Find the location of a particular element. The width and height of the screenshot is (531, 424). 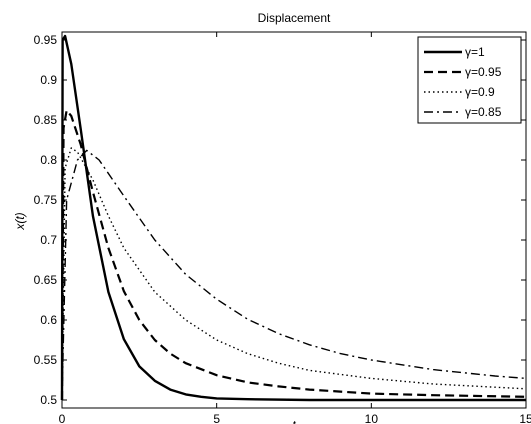

x-tick-label: 10 is located at coordinates (372, 418).